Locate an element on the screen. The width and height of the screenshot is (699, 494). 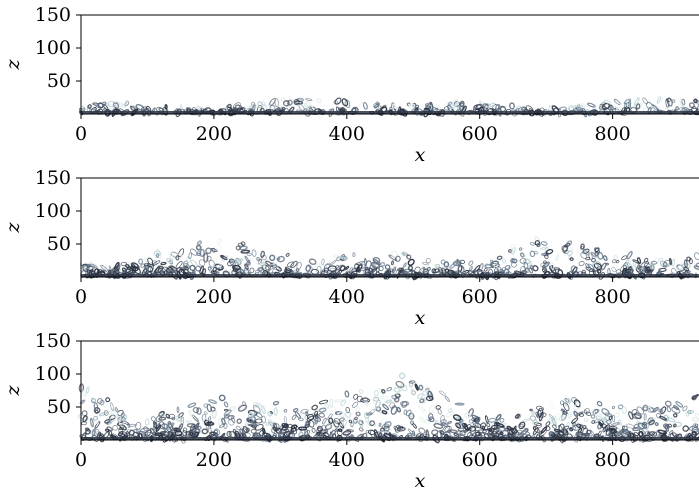
y-tick-label: 150 is located at coordinates (53, 178).